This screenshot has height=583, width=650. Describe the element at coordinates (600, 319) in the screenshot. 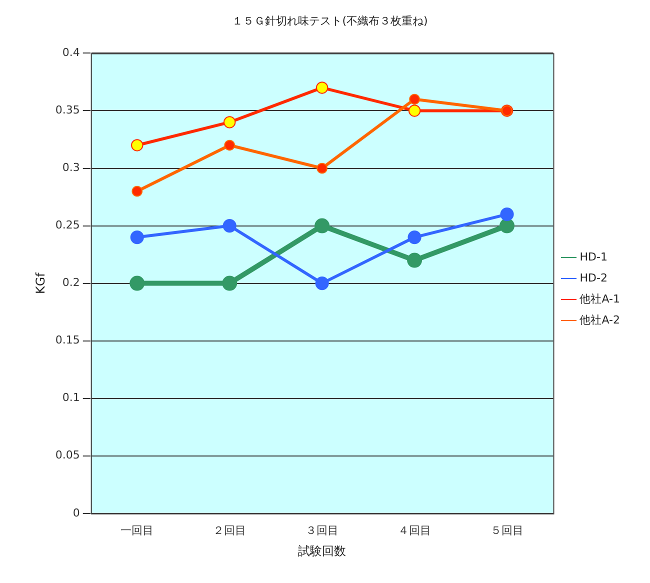

I see `legend-label: 他社A-2` at that location.